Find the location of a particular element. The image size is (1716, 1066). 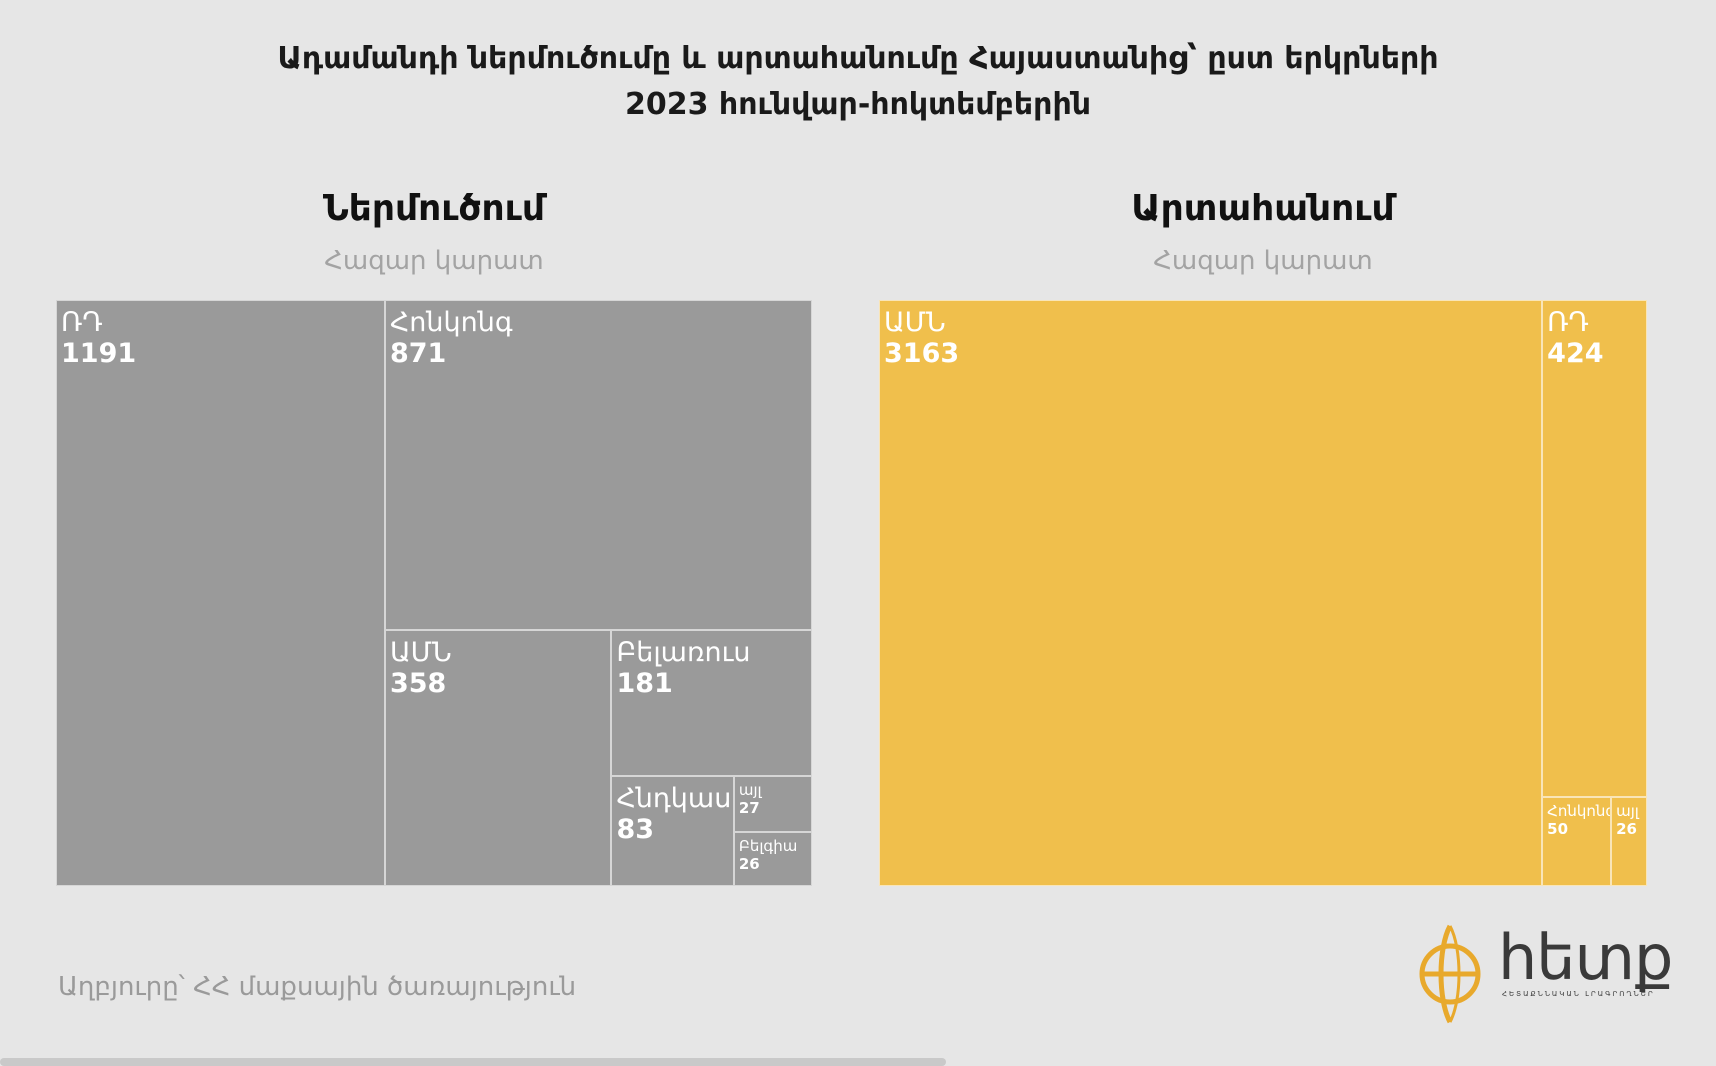

exports-tile: Հոնկոնգ 50 is located at coordinates (1577, 841).